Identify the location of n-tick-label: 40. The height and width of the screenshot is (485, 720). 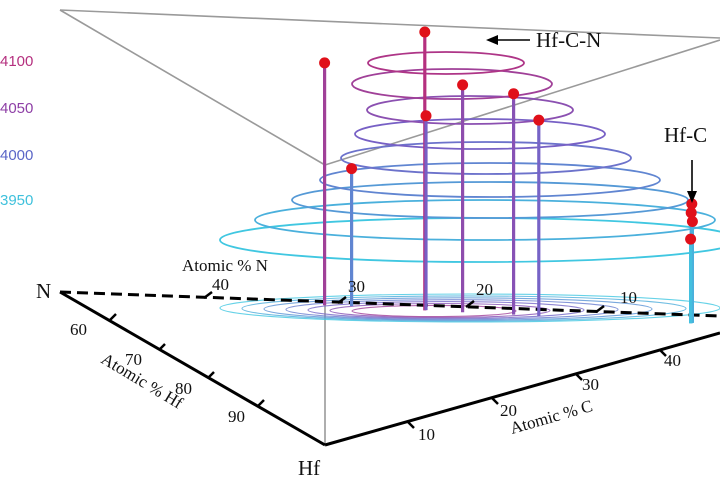
(220, 284).